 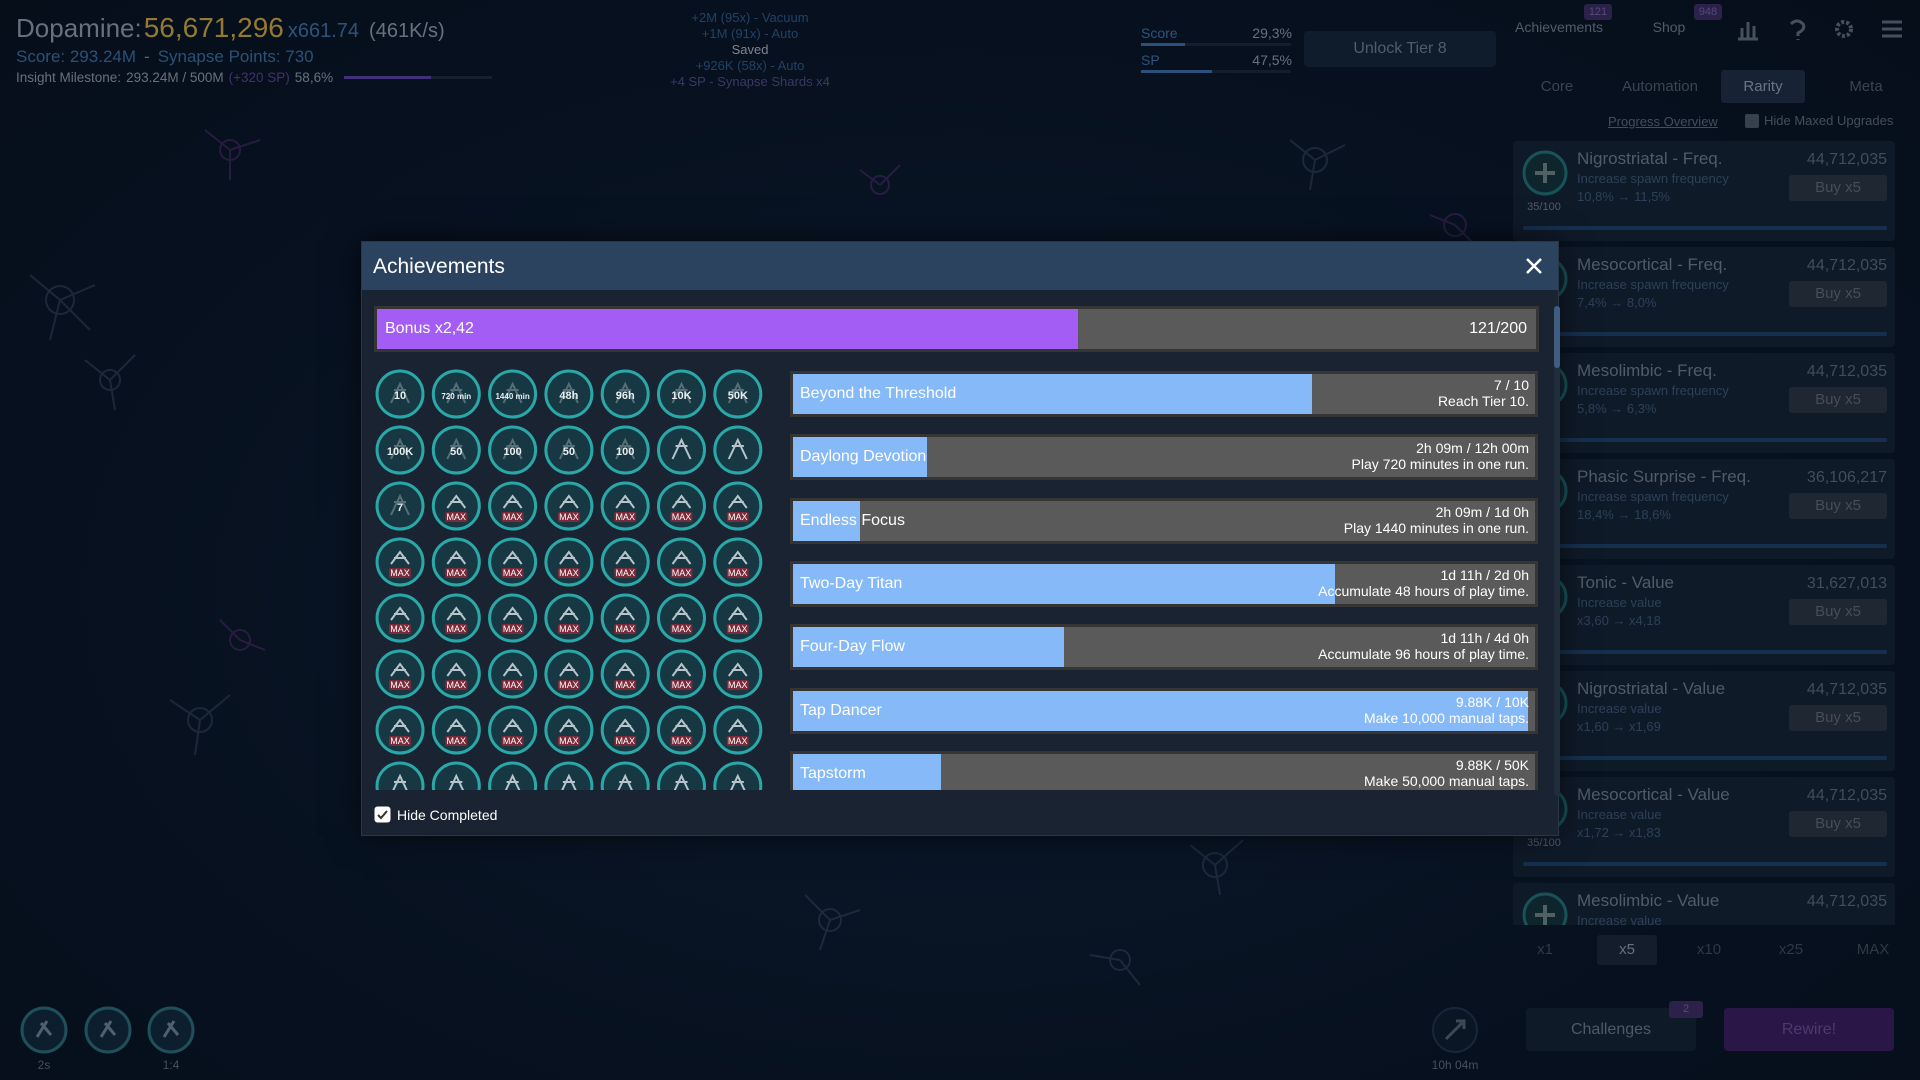 I want to click on tab: Core, so click(x=1557, y=86).